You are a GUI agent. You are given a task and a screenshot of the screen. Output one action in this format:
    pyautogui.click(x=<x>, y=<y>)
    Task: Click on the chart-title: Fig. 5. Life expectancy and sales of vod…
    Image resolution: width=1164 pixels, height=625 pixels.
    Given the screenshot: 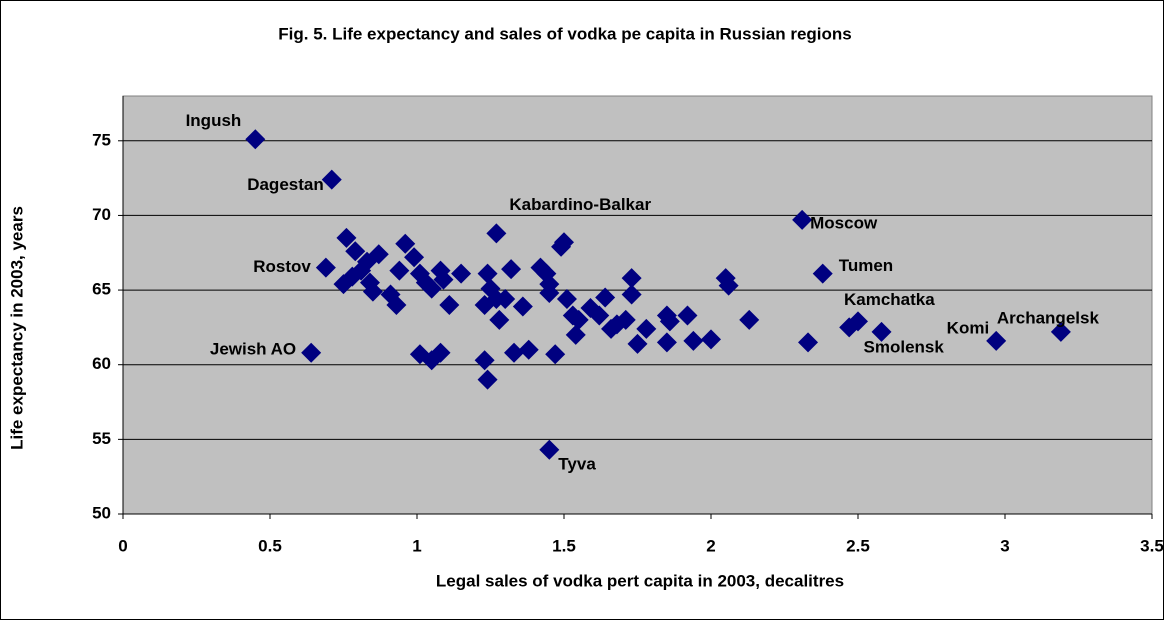 What is the action you would take?
    pyautogui.click(x=564, y=33)
    